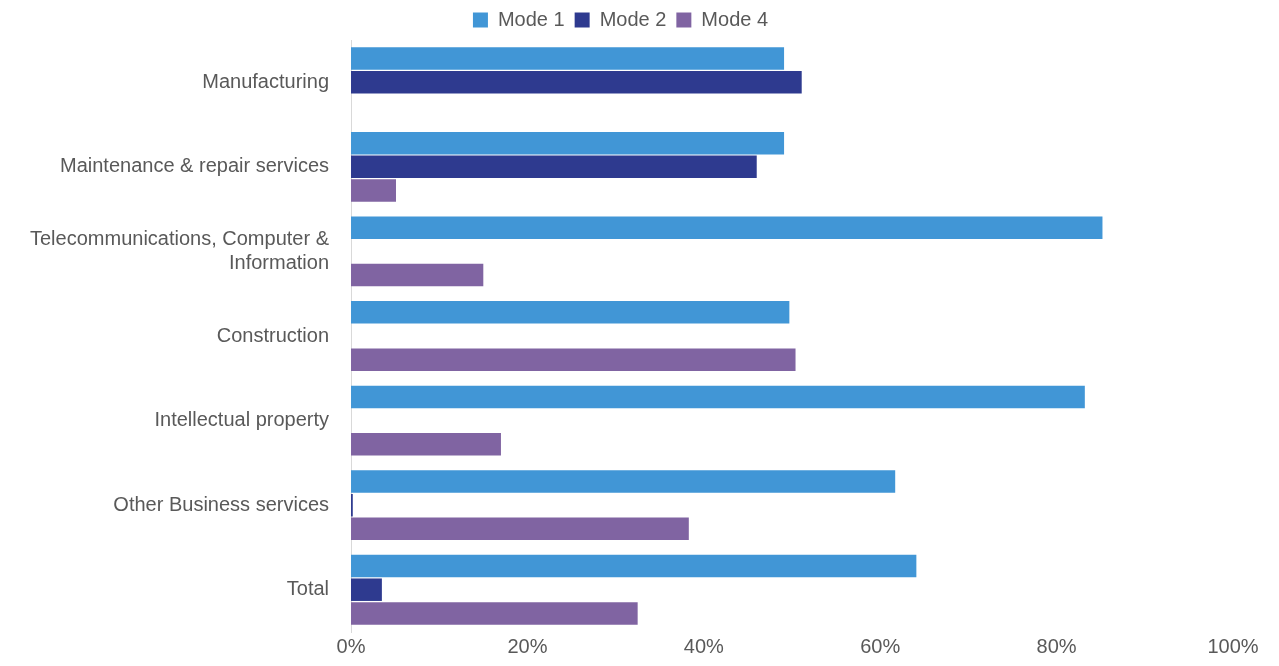  I want to click on x-tick-label: 0%, so click(351, 645).